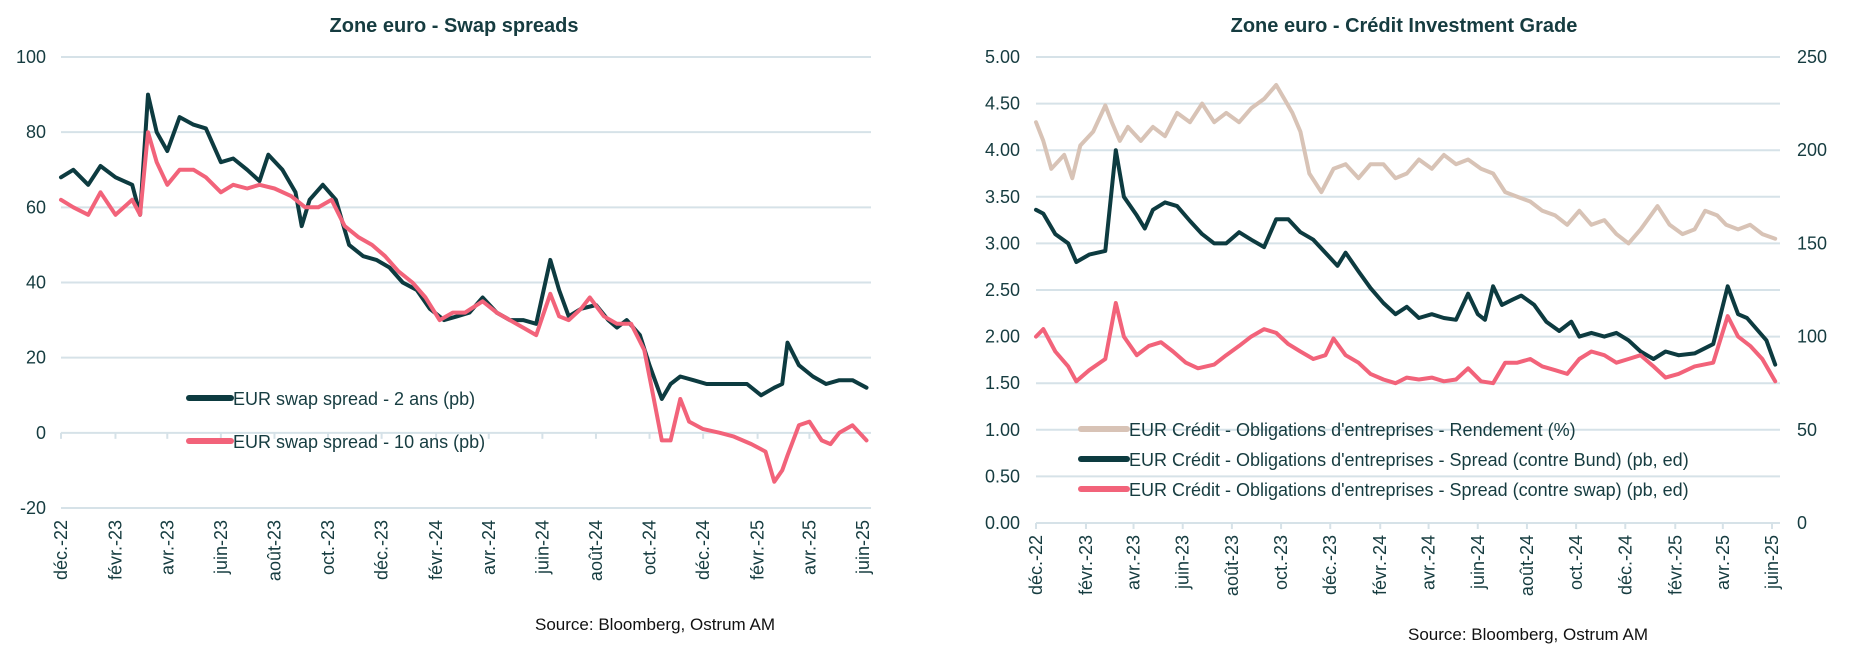 The image size is (1850, 653). What do you see at coordinates (36, 132) in the screenshot?
I see `y-tick-label: 80` at bounding box center [36, 132].